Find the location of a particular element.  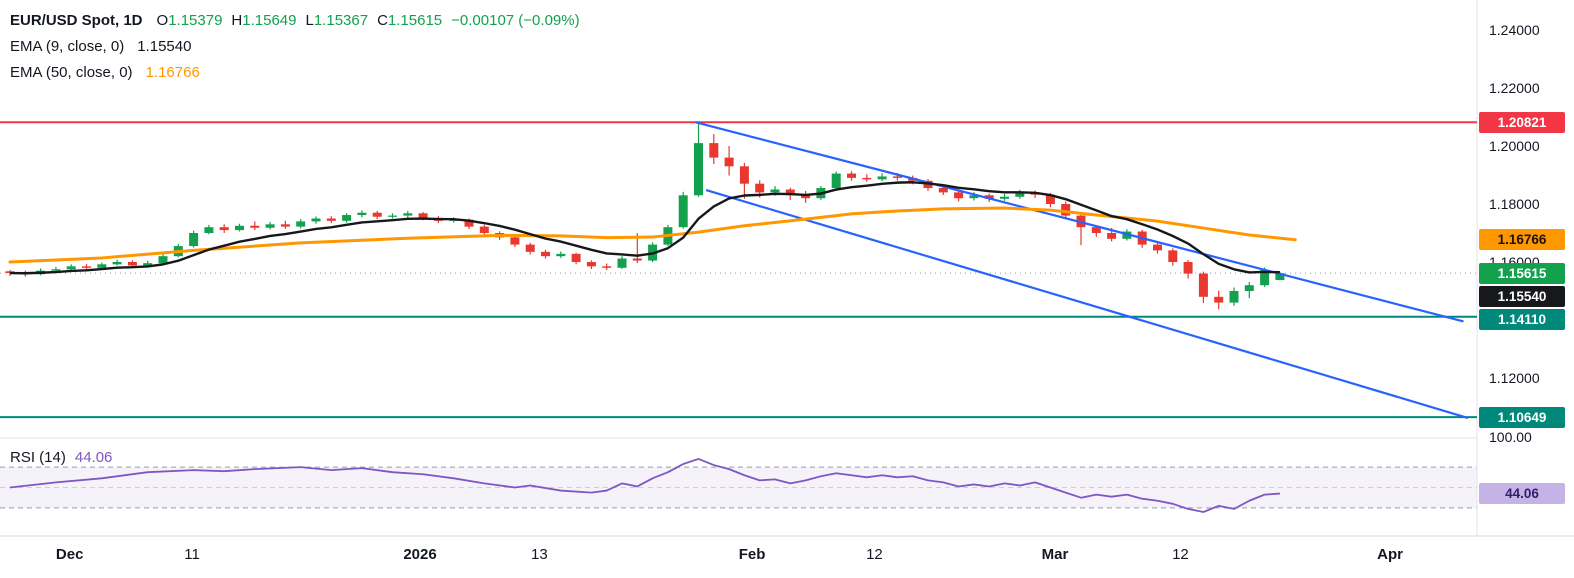

ema50-price-badge: 1.16766 is located at coordinates (1522, 240).